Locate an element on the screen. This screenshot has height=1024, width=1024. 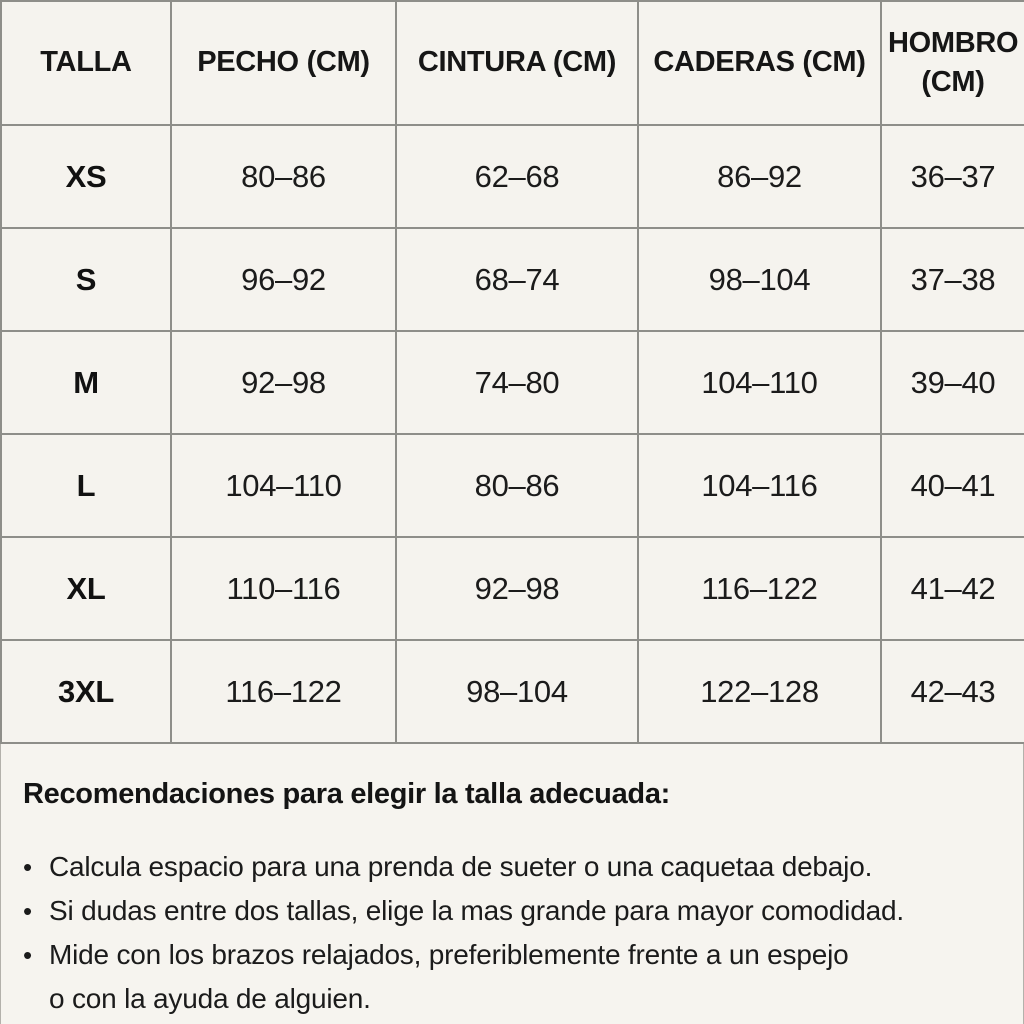
table-row-3xl: 3XL 116–122 98–104 122–128 42–43 is located at coordinates (512, 691).